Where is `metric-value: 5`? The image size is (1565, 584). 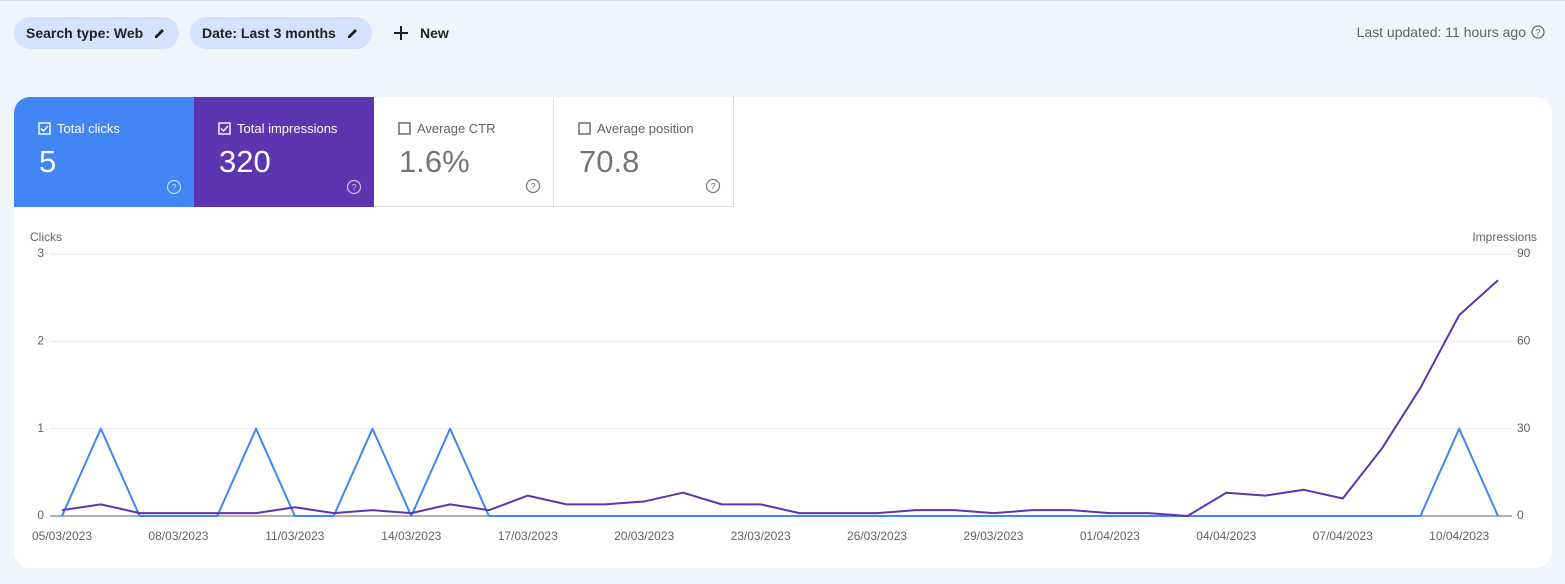 metric-value: 5 is located at coordinates (48, 161).